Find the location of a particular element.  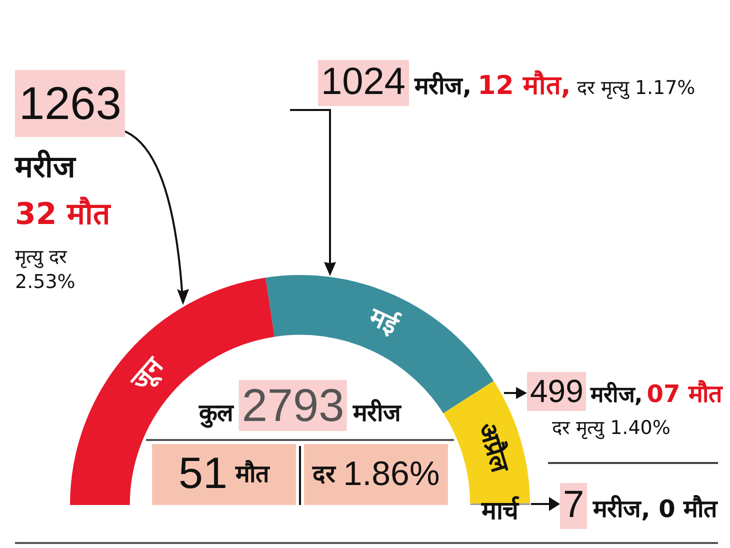

text: 32 मौत is located at coordinates (62, 214).